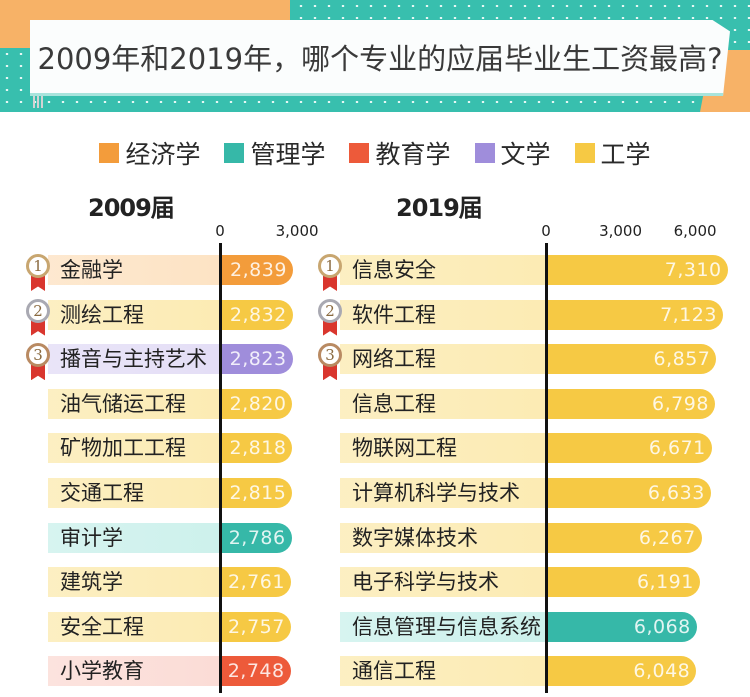  I want to click on bar-row: 网络工程 6,857 3, so click(375, 362).